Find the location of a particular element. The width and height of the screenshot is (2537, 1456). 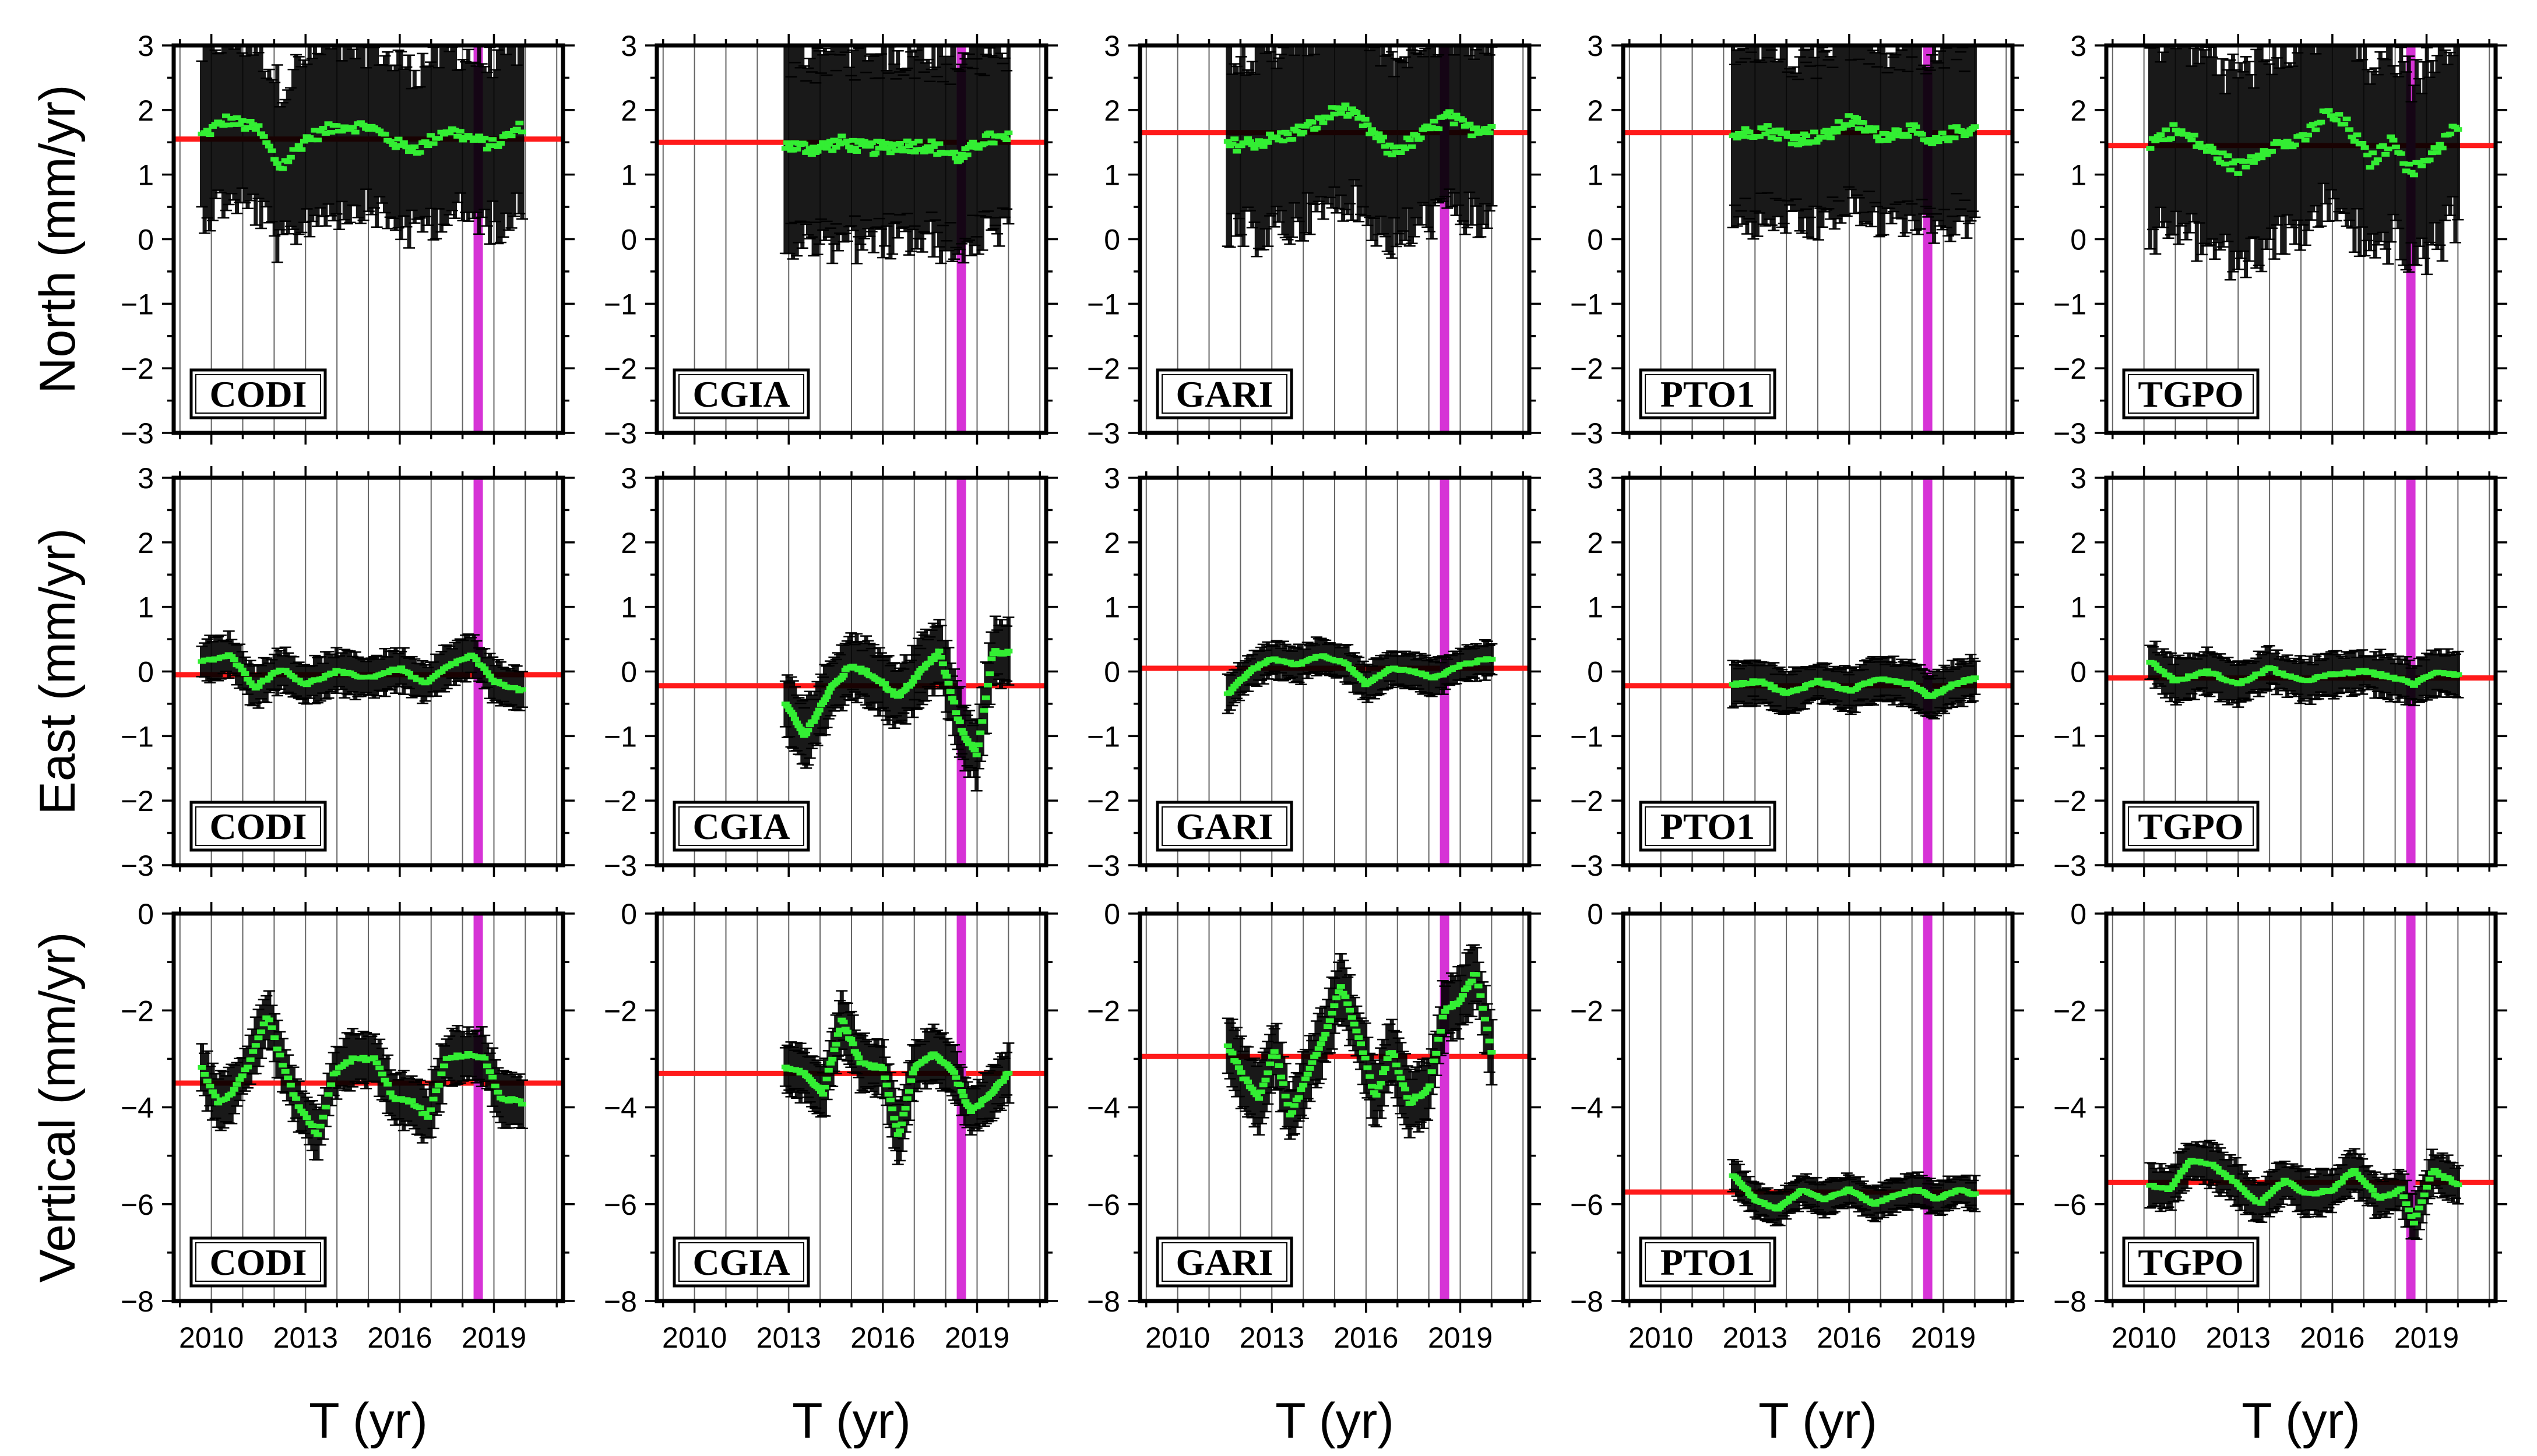

station-label-box-inner is located at coordinates (1224, 826).